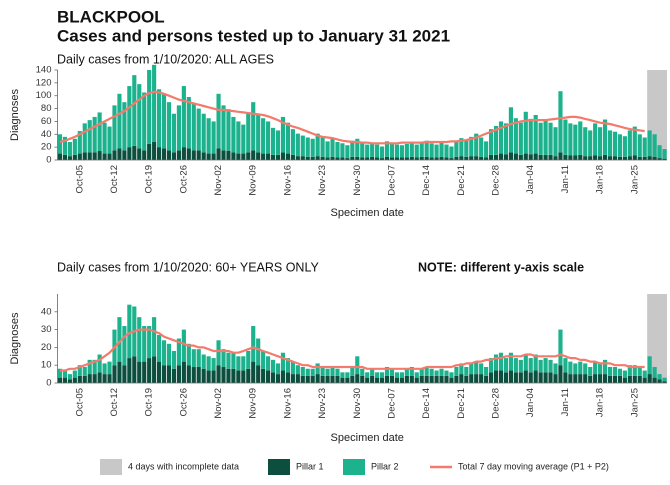  I want to click on x-tick-label: Oct-26, so click(183, 402).